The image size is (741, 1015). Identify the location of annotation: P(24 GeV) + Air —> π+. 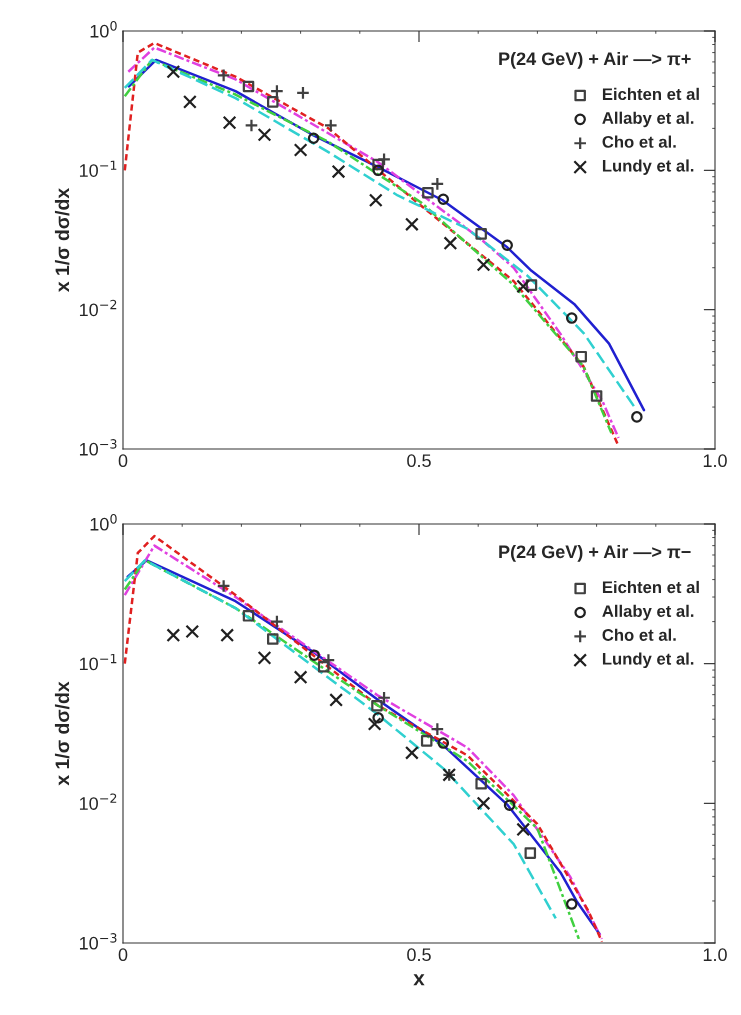
(595, 60).